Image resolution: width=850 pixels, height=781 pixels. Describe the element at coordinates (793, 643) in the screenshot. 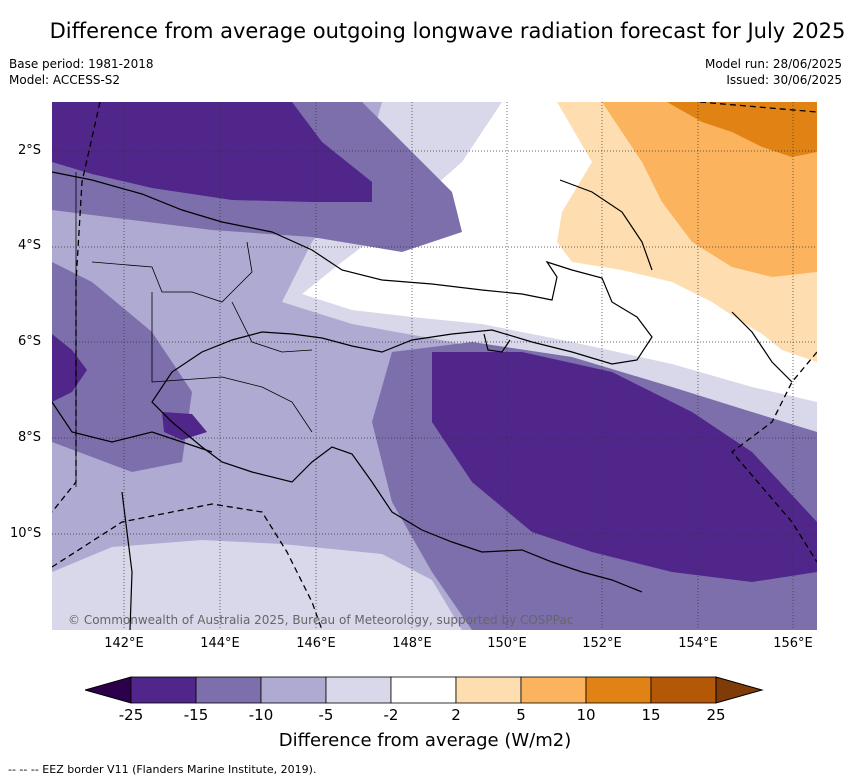

I see `lon-label-156e: 156°E` at that location.